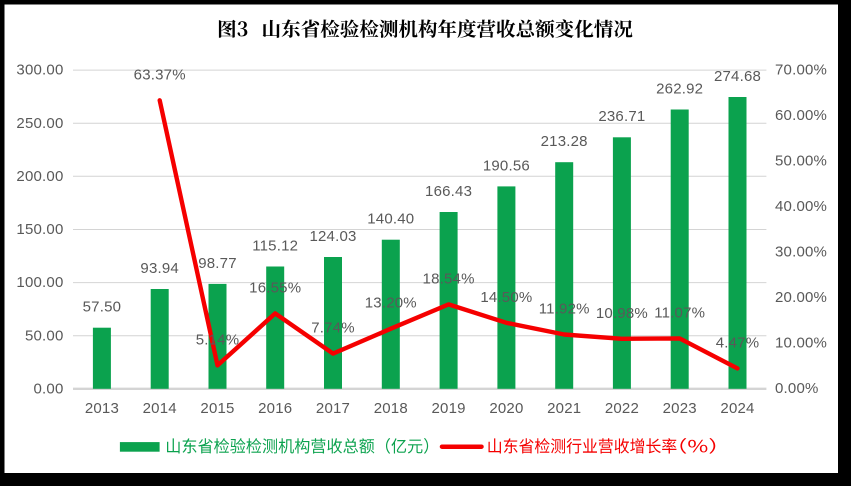  Describe the element at coordinates (564, 141) in the screenshot. I see `svg-text: 213.28` at that location.